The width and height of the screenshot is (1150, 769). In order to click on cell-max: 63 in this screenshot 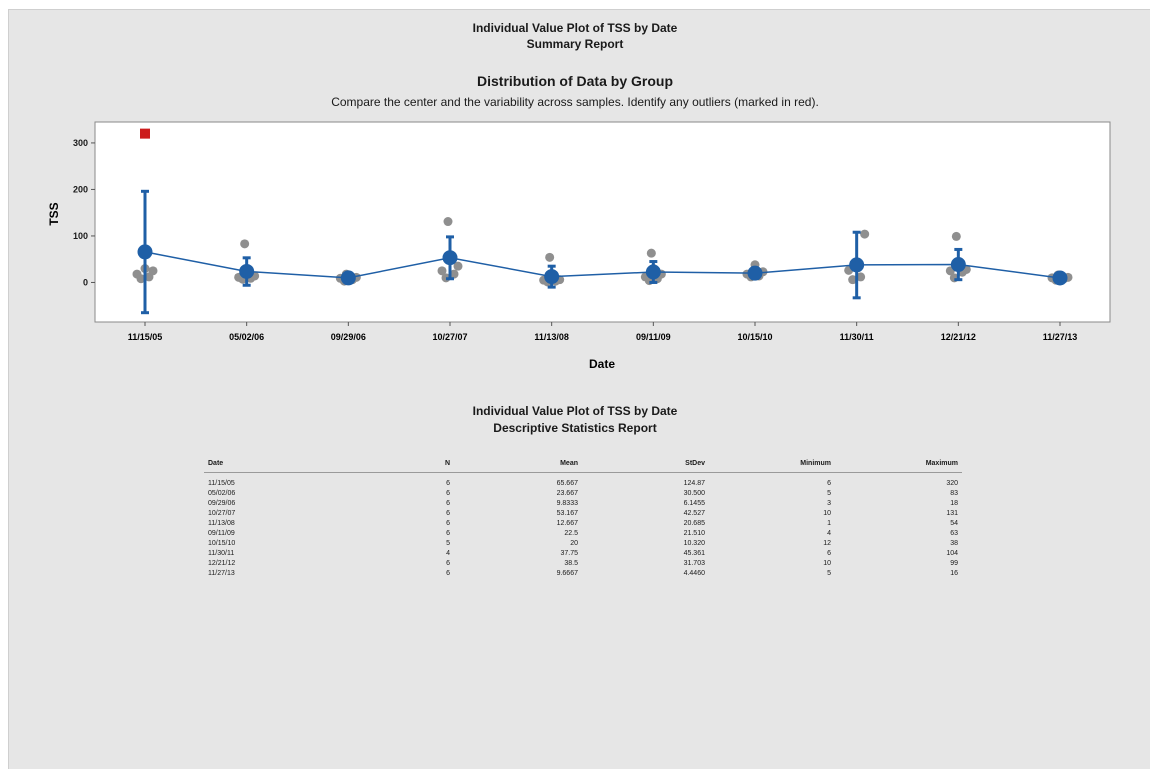, I will do `click(954, 533)`.